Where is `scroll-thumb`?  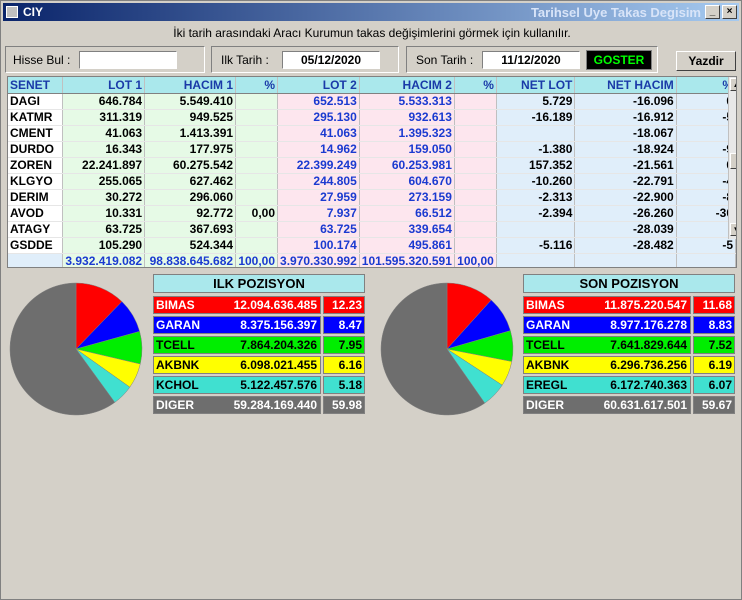
scroll-thumb is located at coordinates (733, 161).